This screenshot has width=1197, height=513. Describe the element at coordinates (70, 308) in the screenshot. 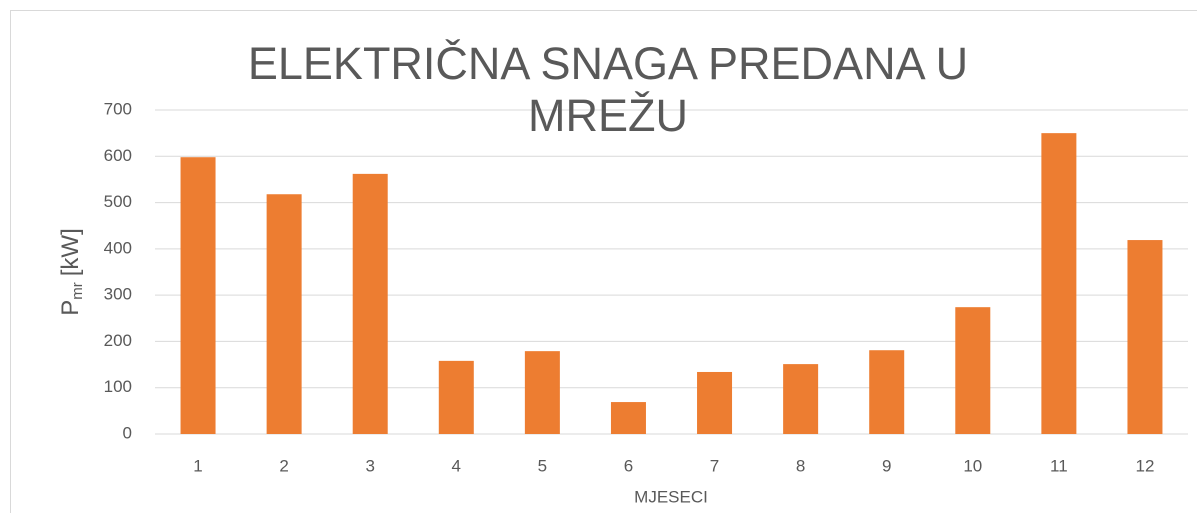

I see `y-label-main: P` at that location.